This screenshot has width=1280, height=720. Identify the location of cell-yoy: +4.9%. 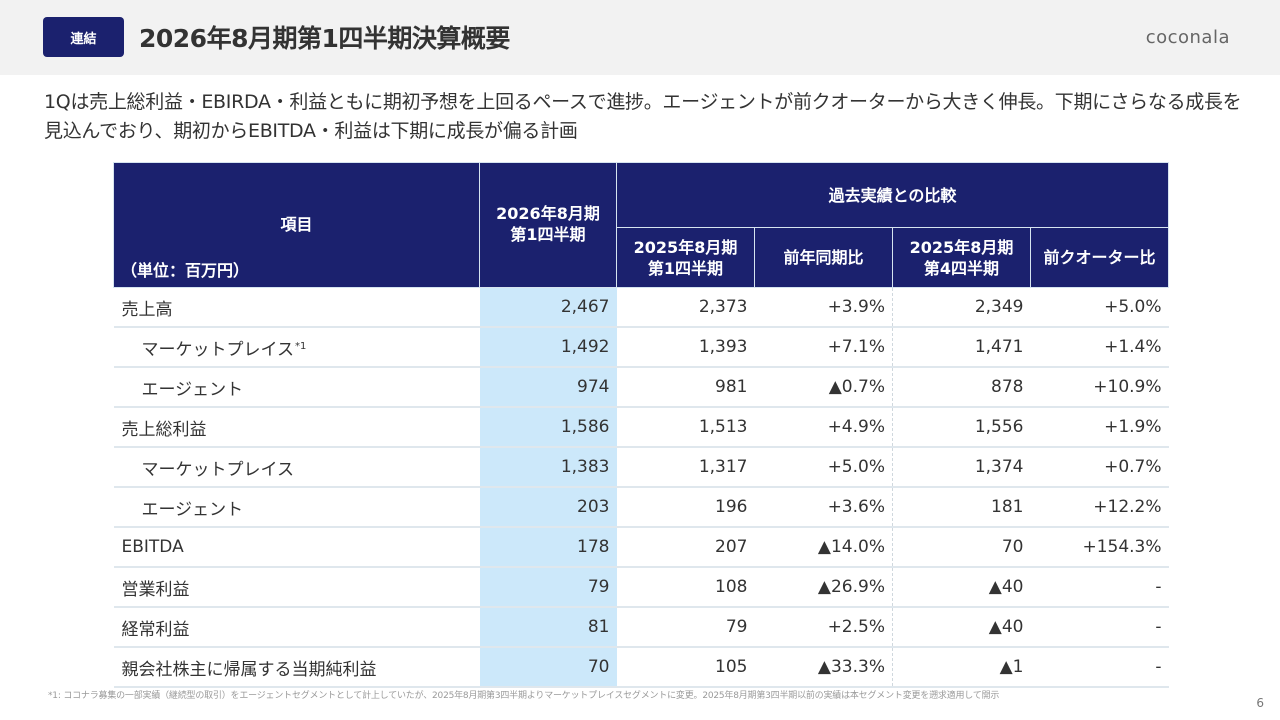
(823, 427).